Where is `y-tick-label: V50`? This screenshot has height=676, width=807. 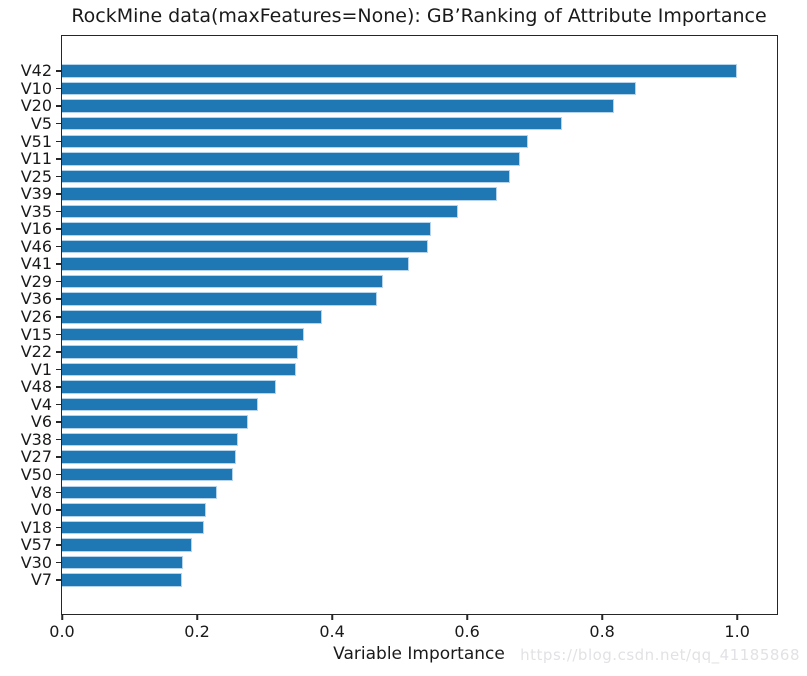 y-tick-label: V50 is located at coordinates (36, 474).